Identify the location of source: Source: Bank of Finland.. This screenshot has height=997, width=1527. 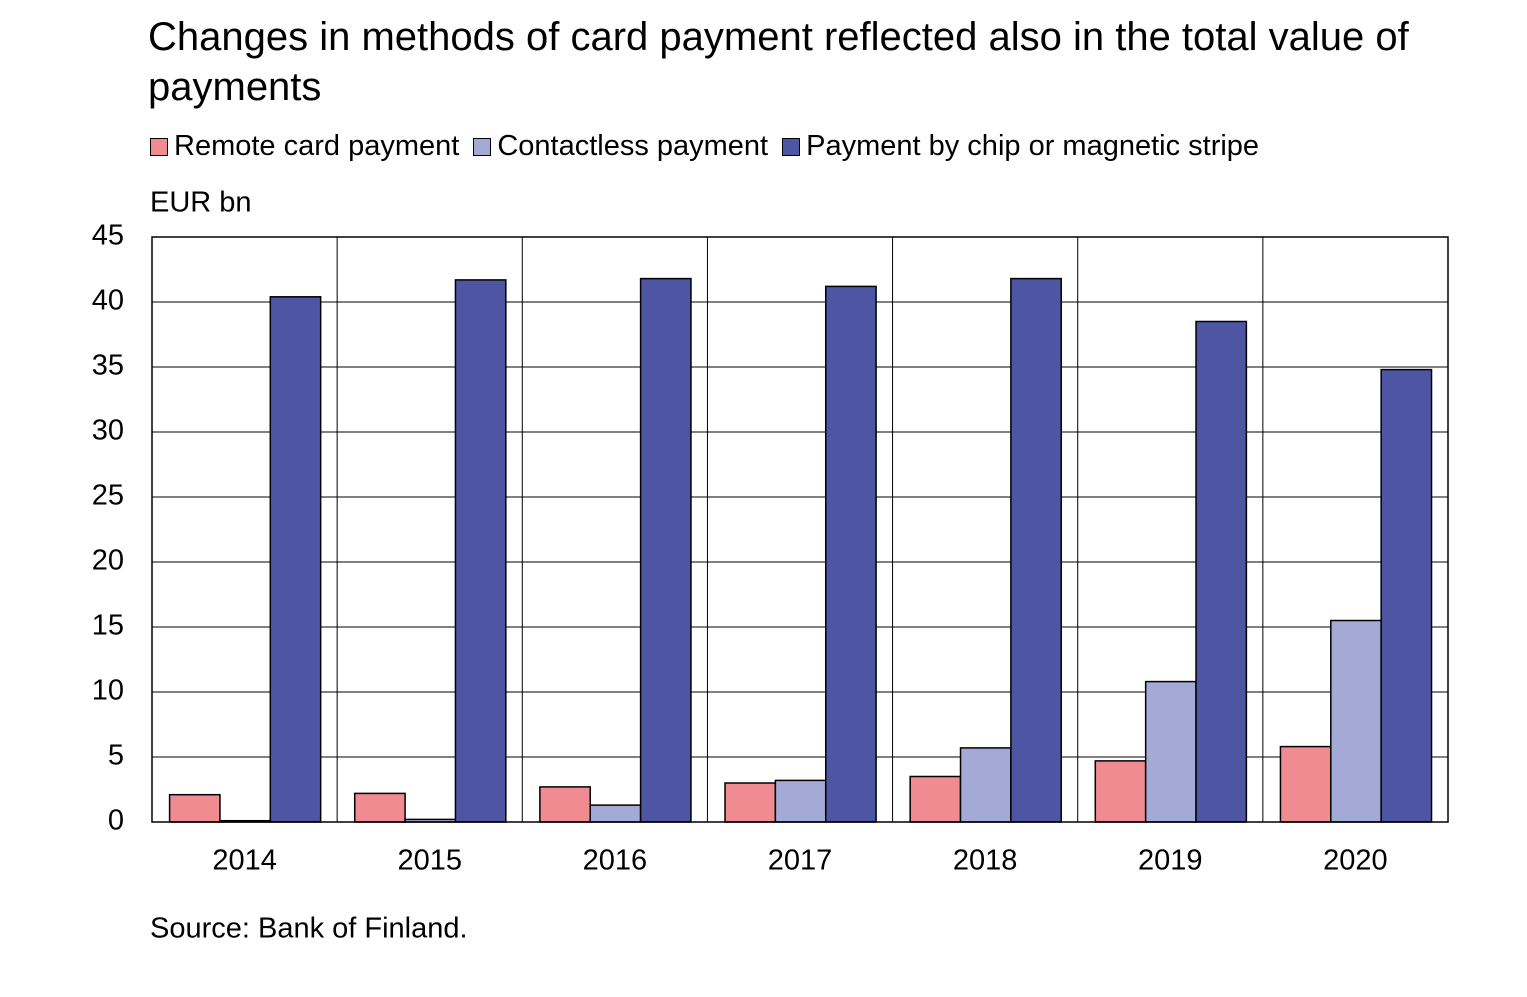
(309, 929).